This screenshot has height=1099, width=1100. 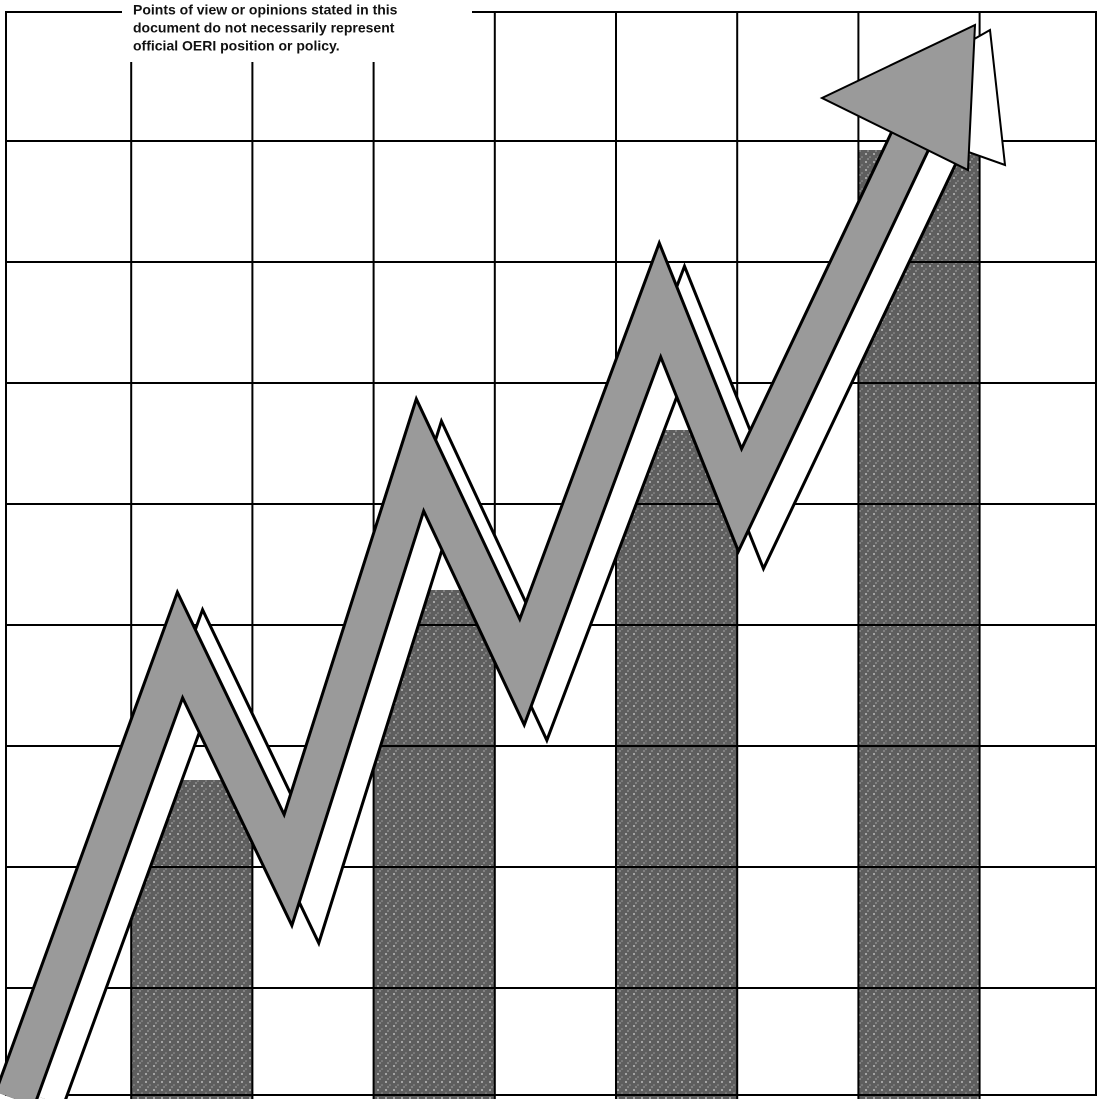 I want to click on bar, so click(x=676, y=764).